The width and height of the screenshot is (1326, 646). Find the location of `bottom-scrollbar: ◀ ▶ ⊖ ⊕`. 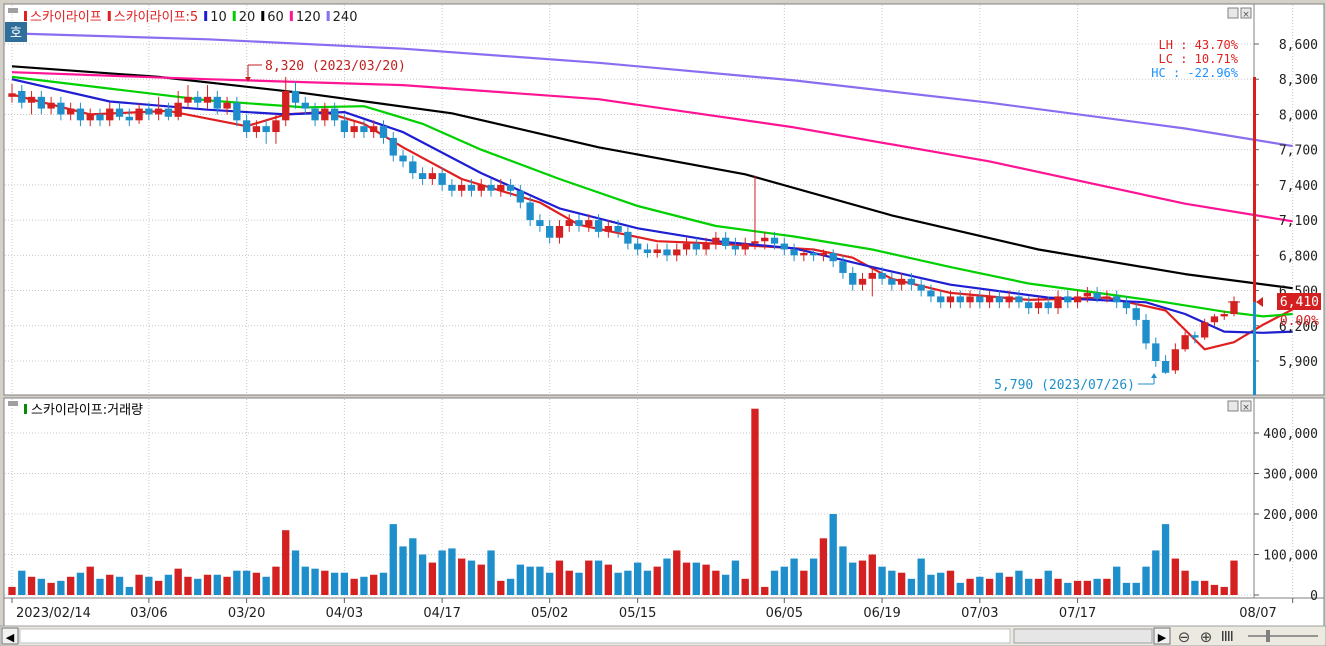

bottom-scrollbar: ◀ ▶ ⊖ ⊕ is located at coordinates (663, 635).